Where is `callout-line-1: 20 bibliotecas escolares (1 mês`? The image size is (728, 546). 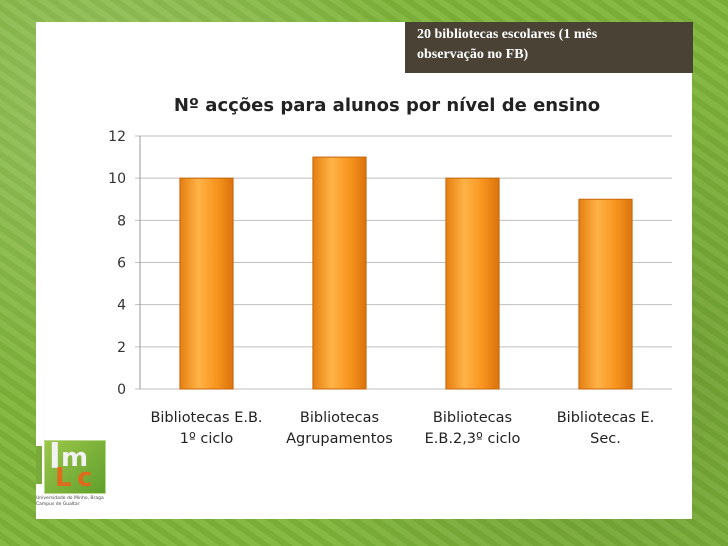 callout-line-1: 20 bibliotecas escolares (1 mês is located at coordinates (507, 34).